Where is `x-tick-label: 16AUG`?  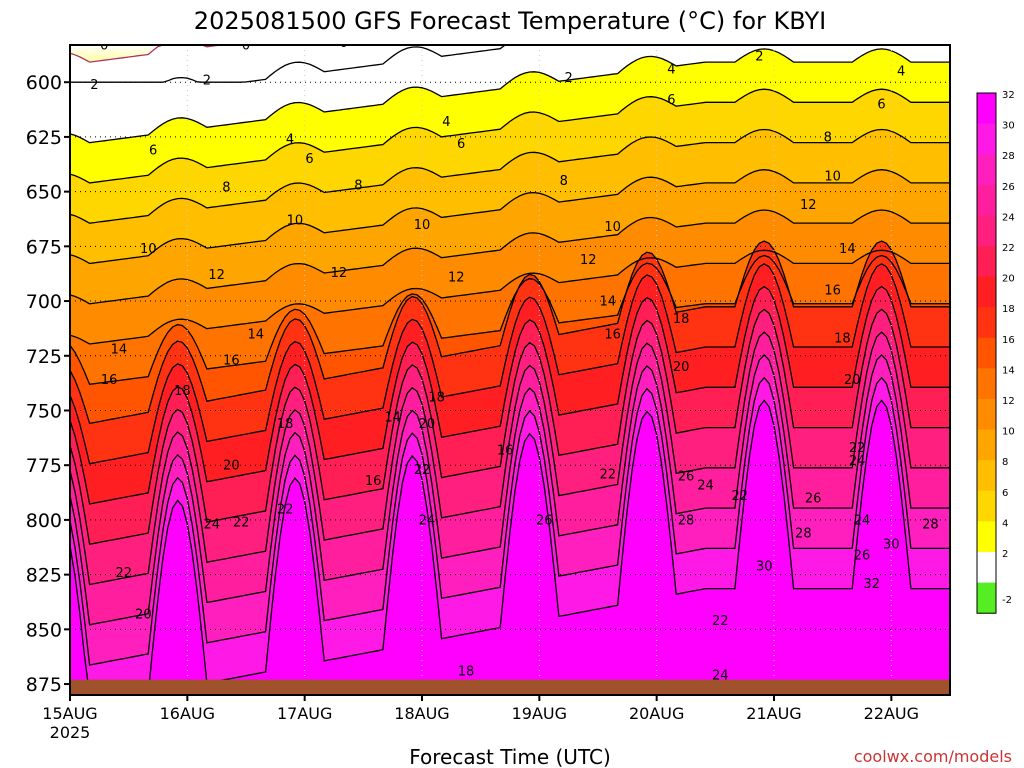
x-tick-label: 16AUG is located at coordinates (187, 713).